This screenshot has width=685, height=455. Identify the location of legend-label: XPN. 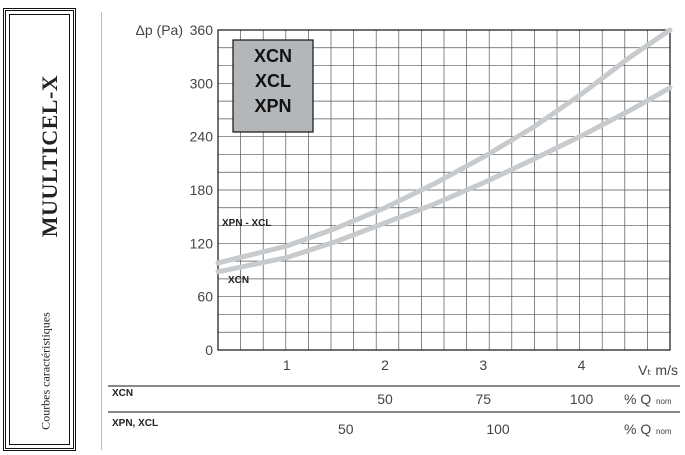
(272, 106).